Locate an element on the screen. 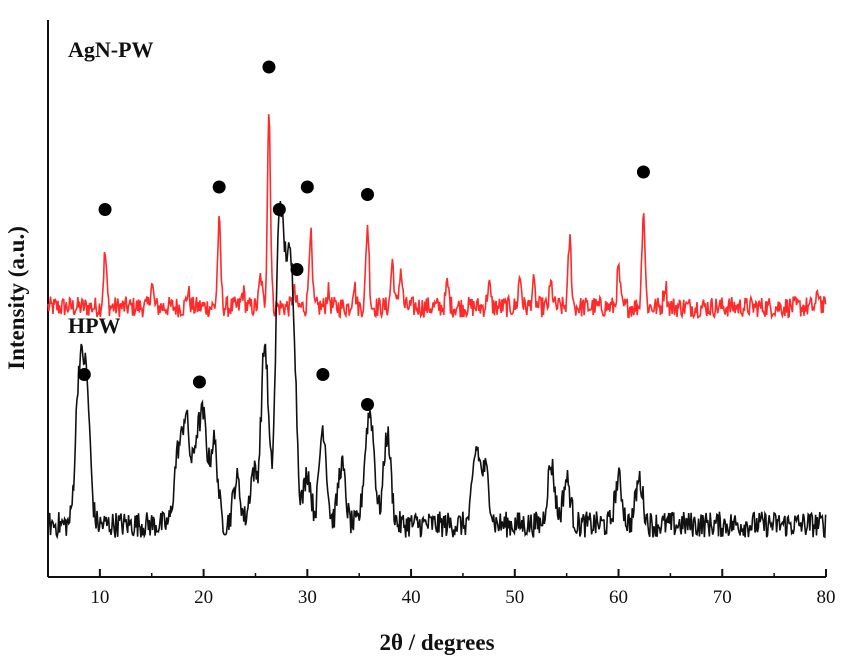 Image resolution: width=843 pixels, height=664 pixels. x-tick-label-30: 30 is located at coordinates (307, 597).